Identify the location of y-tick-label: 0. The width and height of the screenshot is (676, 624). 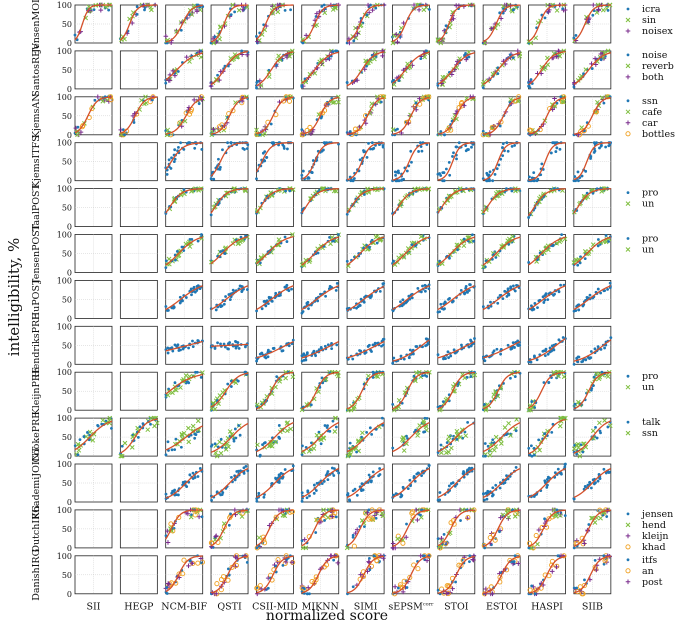
(69, 181).